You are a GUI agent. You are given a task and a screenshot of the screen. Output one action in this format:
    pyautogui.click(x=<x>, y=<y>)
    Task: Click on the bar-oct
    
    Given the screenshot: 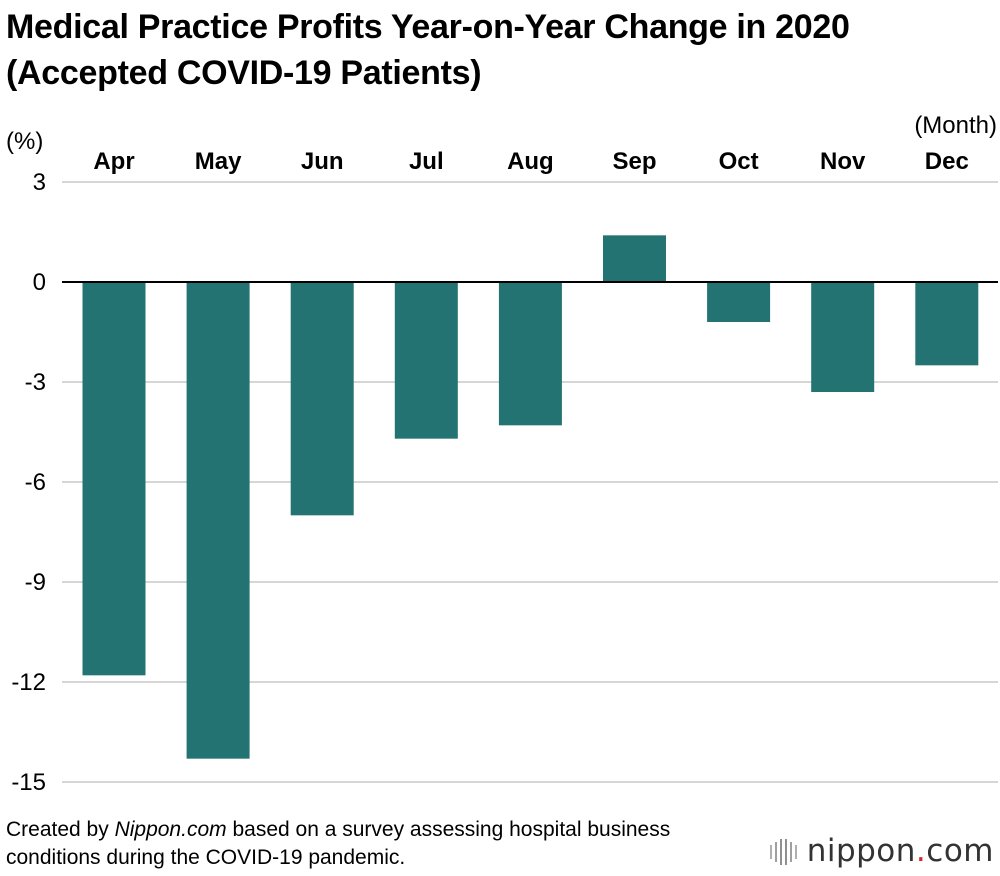 What is the action you would take?
    pyautogui.click(x=739, y=302)
    